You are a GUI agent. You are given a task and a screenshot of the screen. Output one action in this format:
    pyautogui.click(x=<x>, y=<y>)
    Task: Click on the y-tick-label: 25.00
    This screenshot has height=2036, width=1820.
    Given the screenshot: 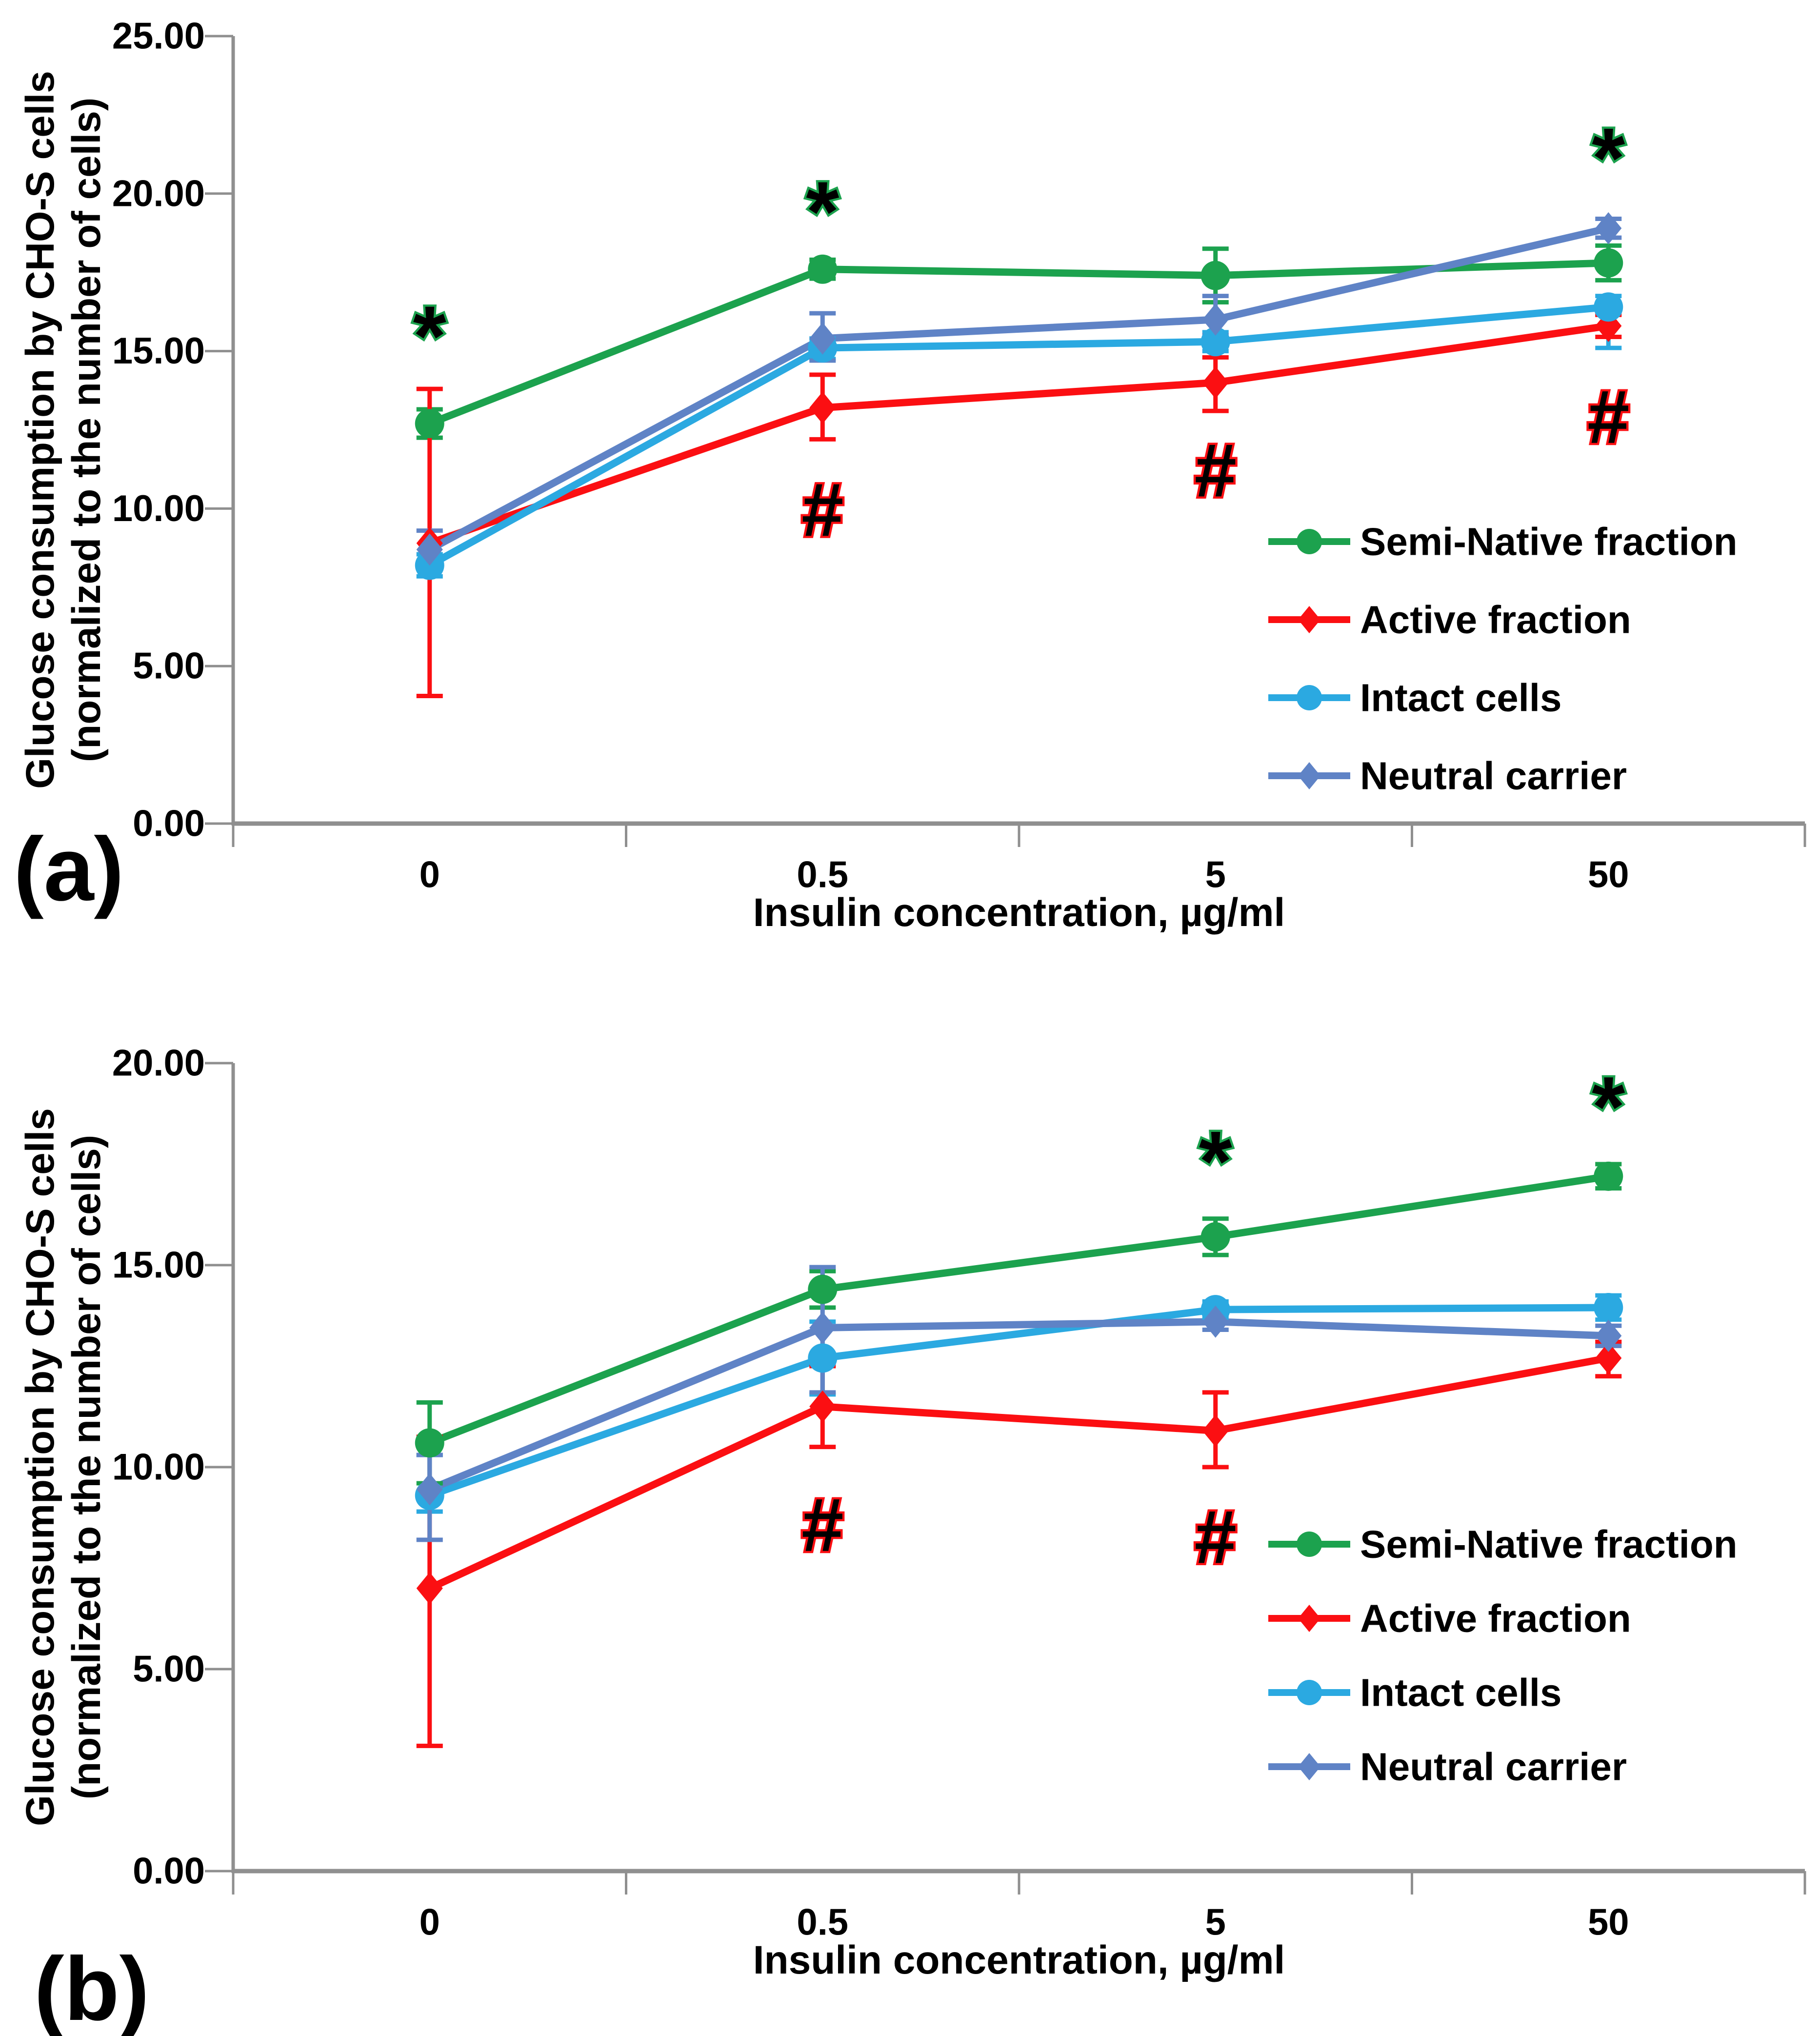 What is the action you would take?
    pyautogui.click(x=158, y=36)
    